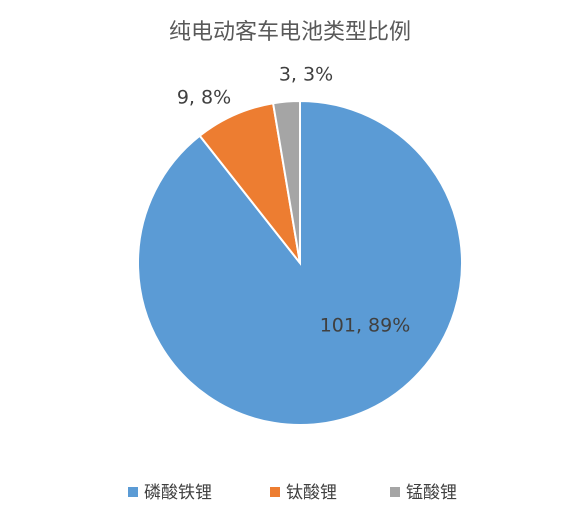 This screenshot has width=580, height=520. Describe the element at coordinates (431, 493) in the screenshot. I see `legend-label: 锰酸锂` at that location.